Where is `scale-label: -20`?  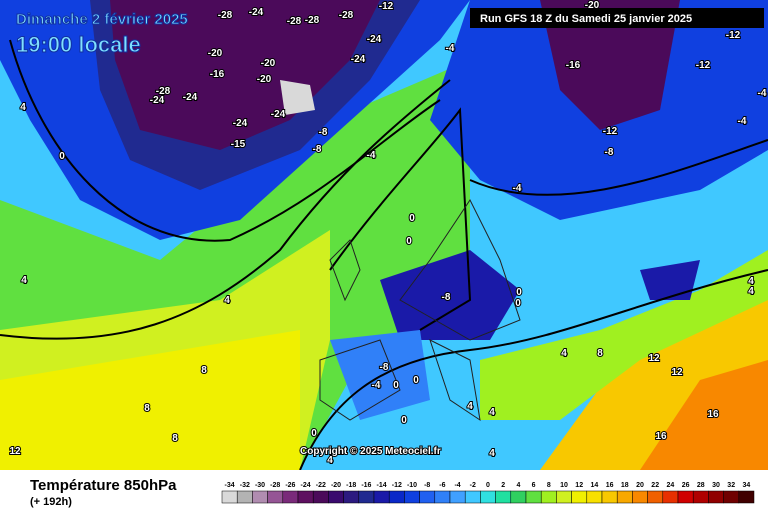 scale-label: -20 is located at coordinates (336, 485).